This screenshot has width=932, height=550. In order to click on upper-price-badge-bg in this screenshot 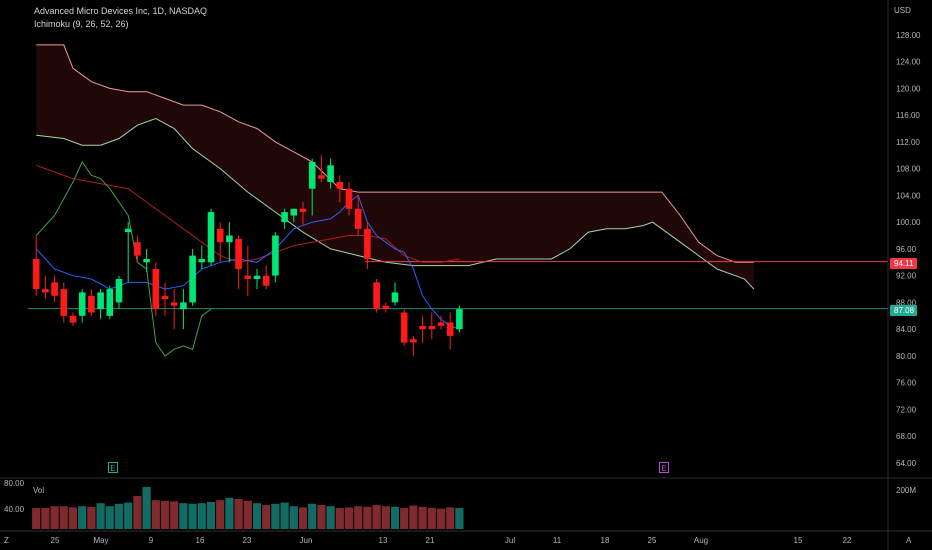, I will do `click(903, 263)`.